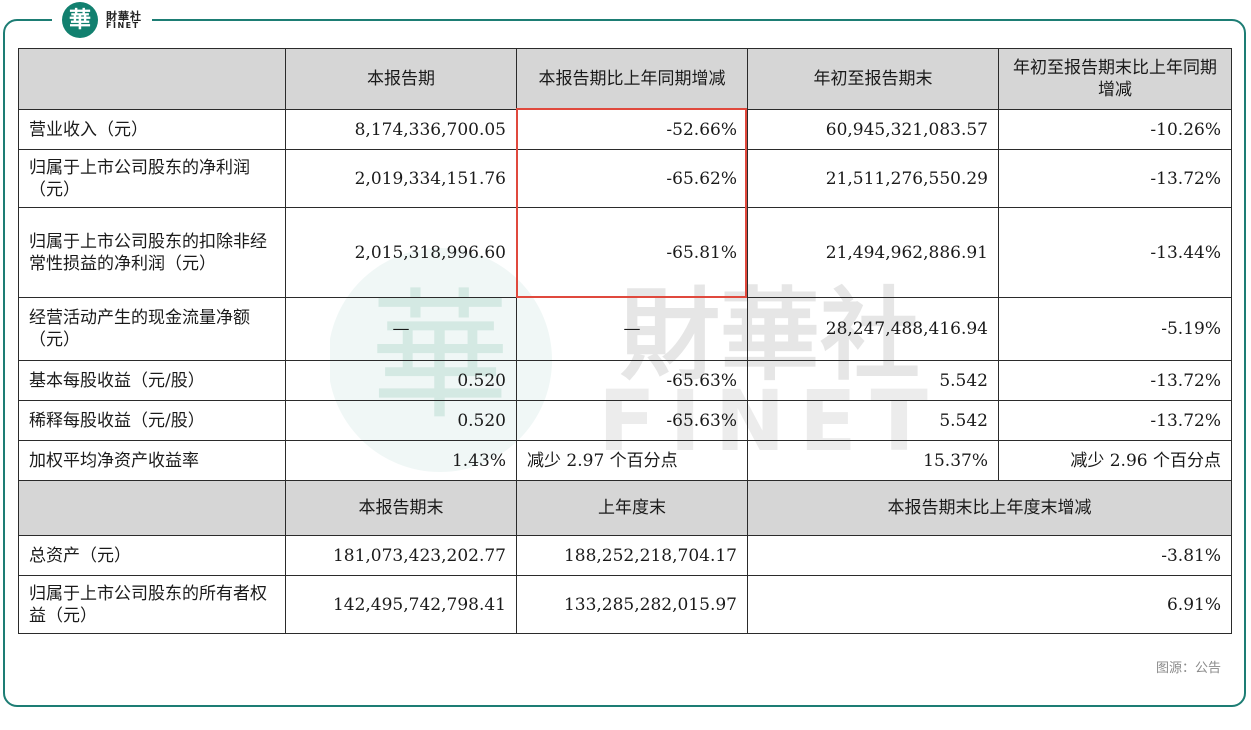  I want to click on header-cell: 上年度末, so click(632, 508).